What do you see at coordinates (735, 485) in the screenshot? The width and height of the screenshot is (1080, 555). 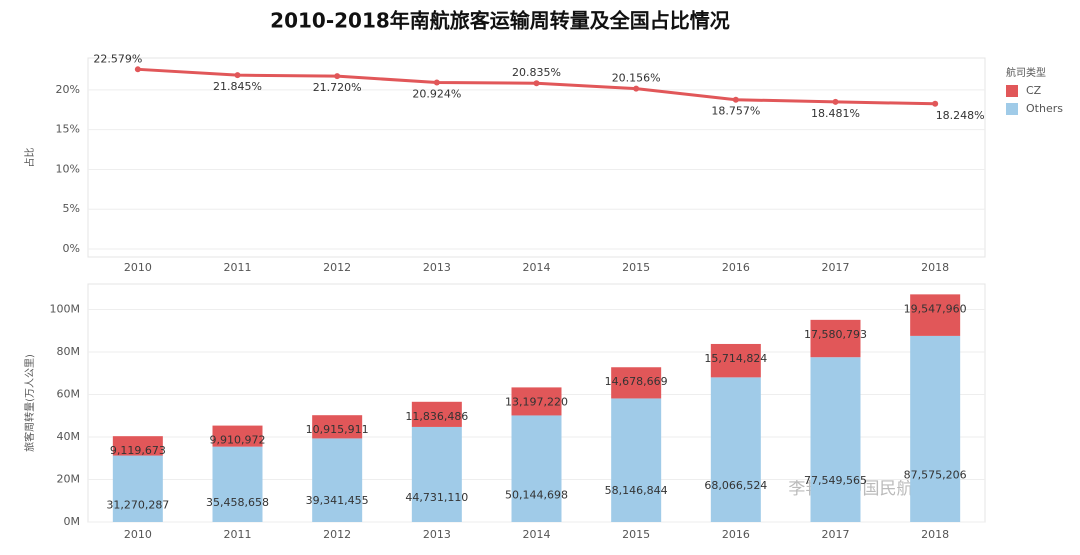 I see `data-label: 68,066,524` at bounding box center [735, 485].